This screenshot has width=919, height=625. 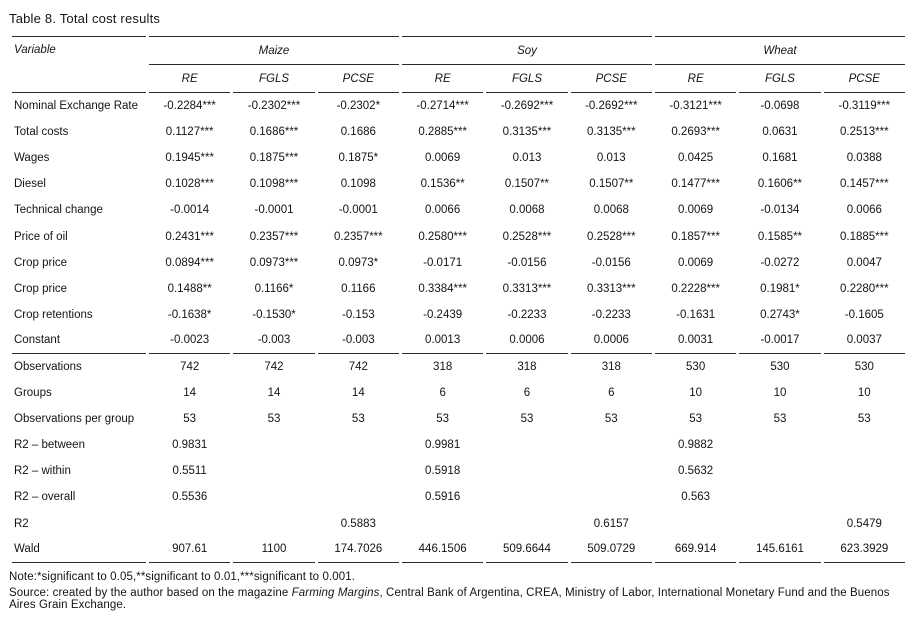 I want to click on table-row-groups: Groups 14 14 14 6 6 6 10 10 10, so click(x=458, y=393).